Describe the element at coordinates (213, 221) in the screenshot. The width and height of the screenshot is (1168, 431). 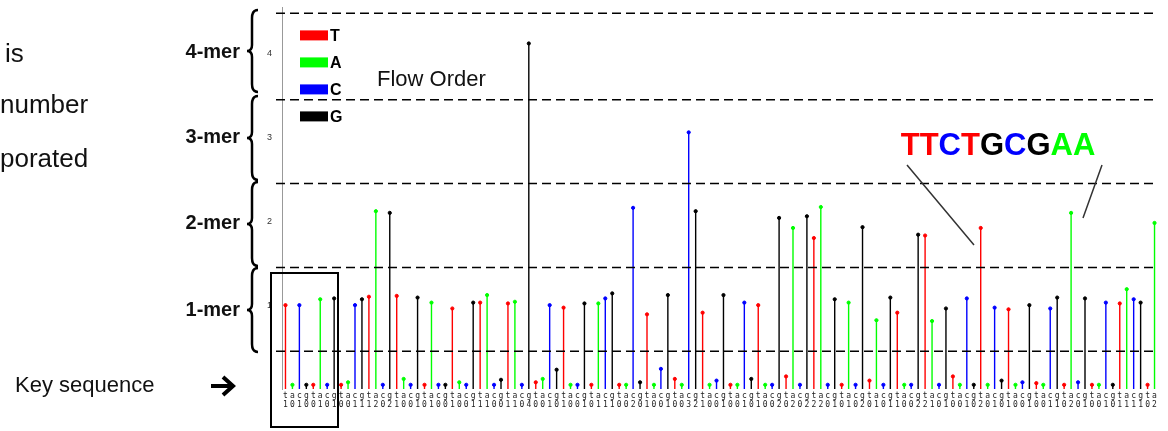
I see `text: 2-mer` at that location.